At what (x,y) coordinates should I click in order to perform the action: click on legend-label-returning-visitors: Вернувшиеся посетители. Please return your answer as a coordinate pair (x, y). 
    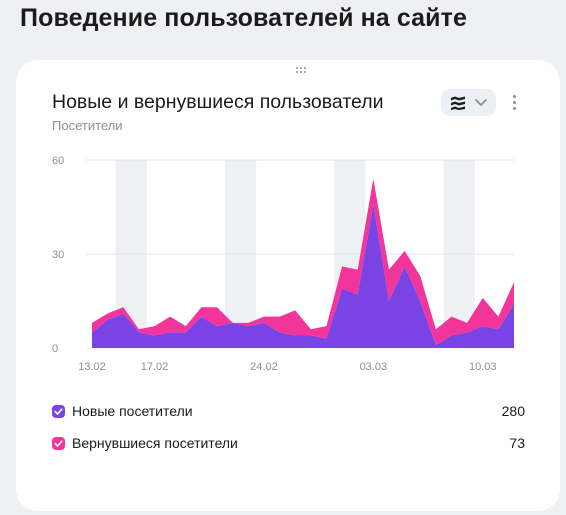
    Looking at the image, I should click on (155, 443).